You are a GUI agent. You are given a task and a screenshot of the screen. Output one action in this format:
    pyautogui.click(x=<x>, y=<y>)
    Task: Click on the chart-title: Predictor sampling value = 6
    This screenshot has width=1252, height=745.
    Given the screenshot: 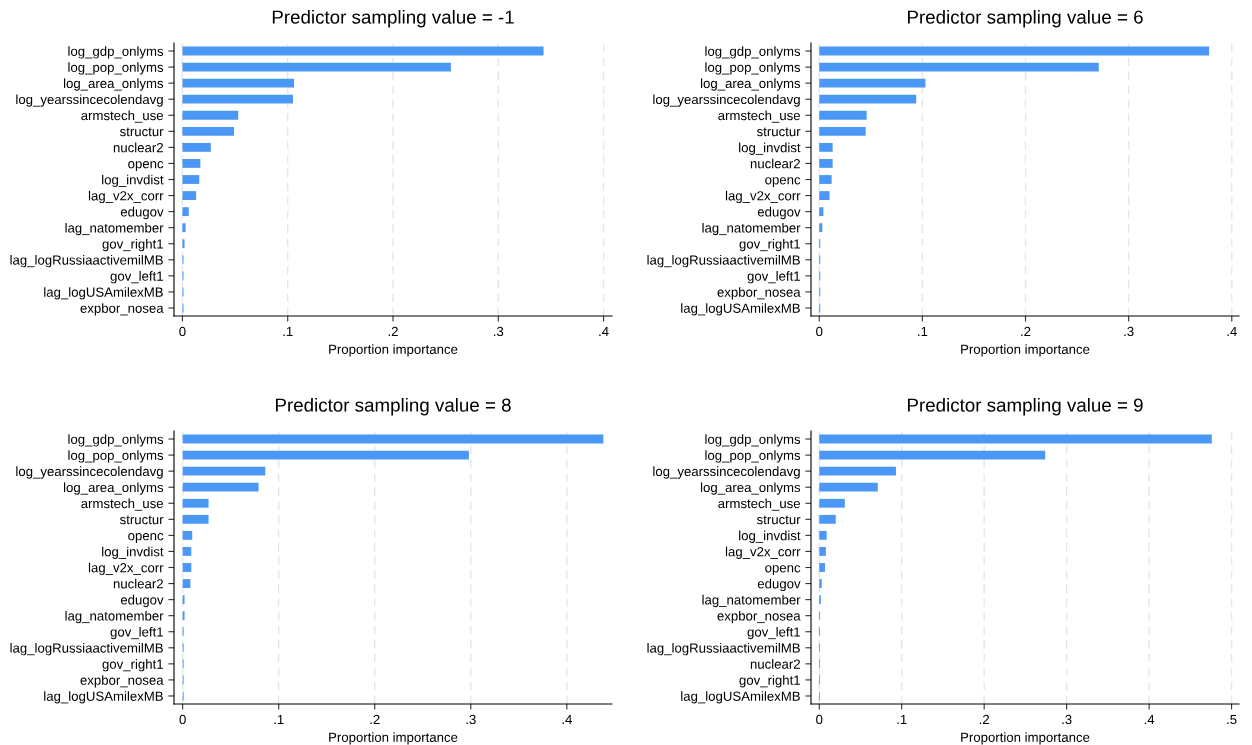 What is the action you would take?
    pyautogui.click(x=1025, y=18)
    